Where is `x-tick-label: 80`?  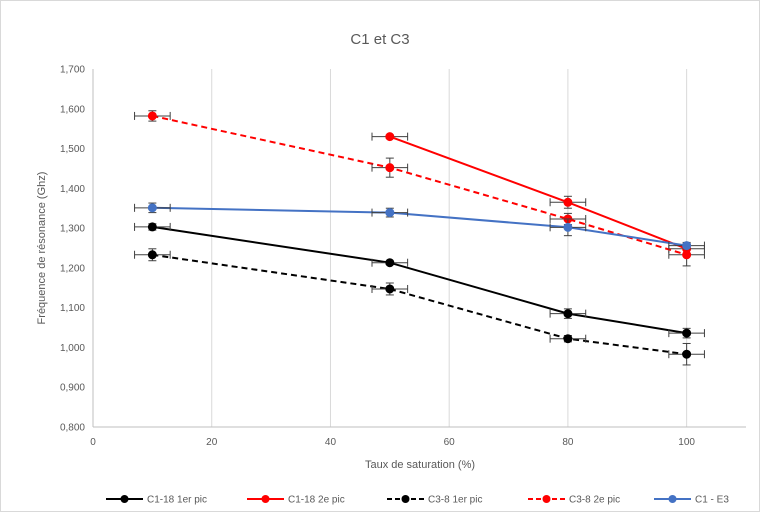
x-tick-label: 80 is located at coordinates (568, 442).